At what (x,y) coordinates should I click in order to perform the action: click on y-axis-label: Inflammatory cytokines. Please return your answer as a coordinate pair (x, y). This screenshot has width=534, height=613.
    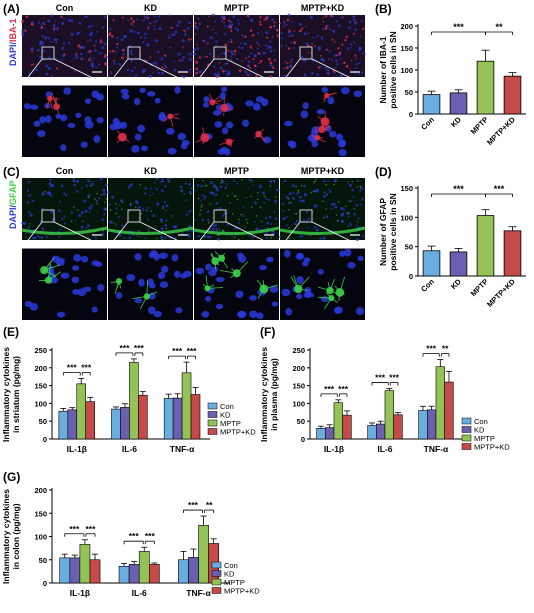
    Looking at the image, I should click on (6, 536).